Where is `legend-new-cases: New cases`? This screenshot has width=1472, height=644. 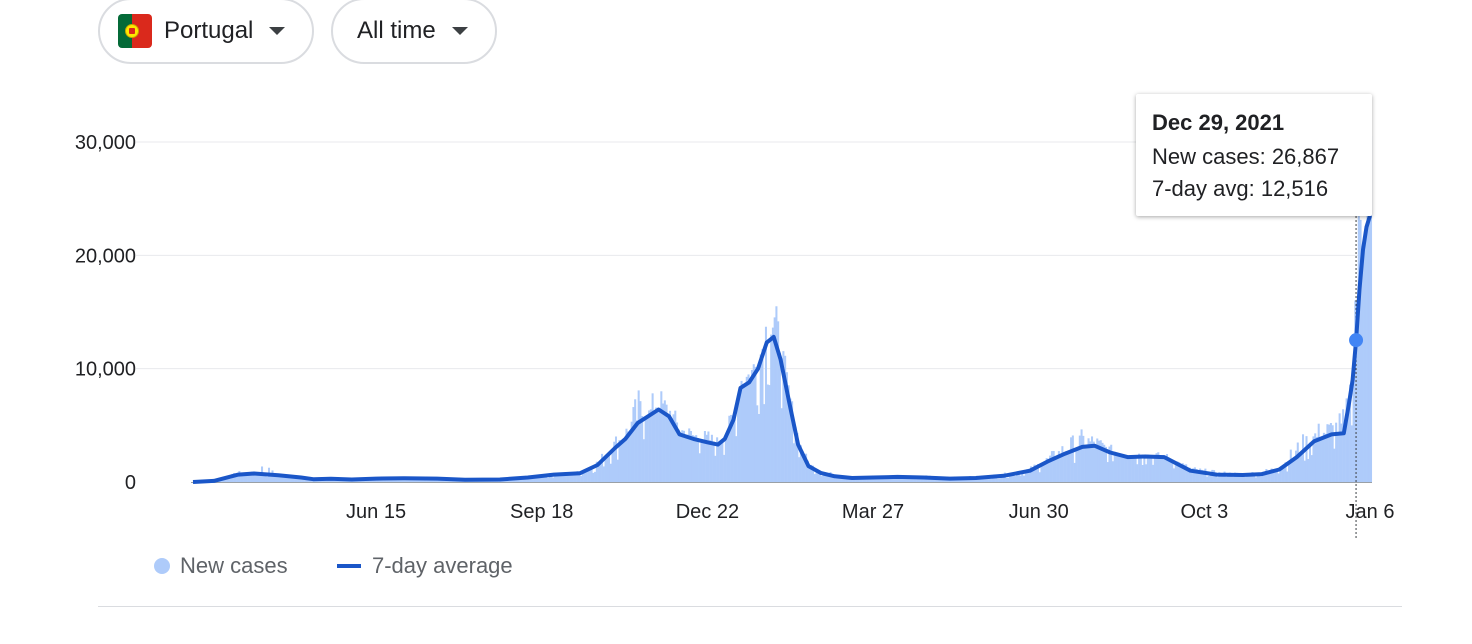
legend-new-cases: New cases is located at coordinates (221, 566).